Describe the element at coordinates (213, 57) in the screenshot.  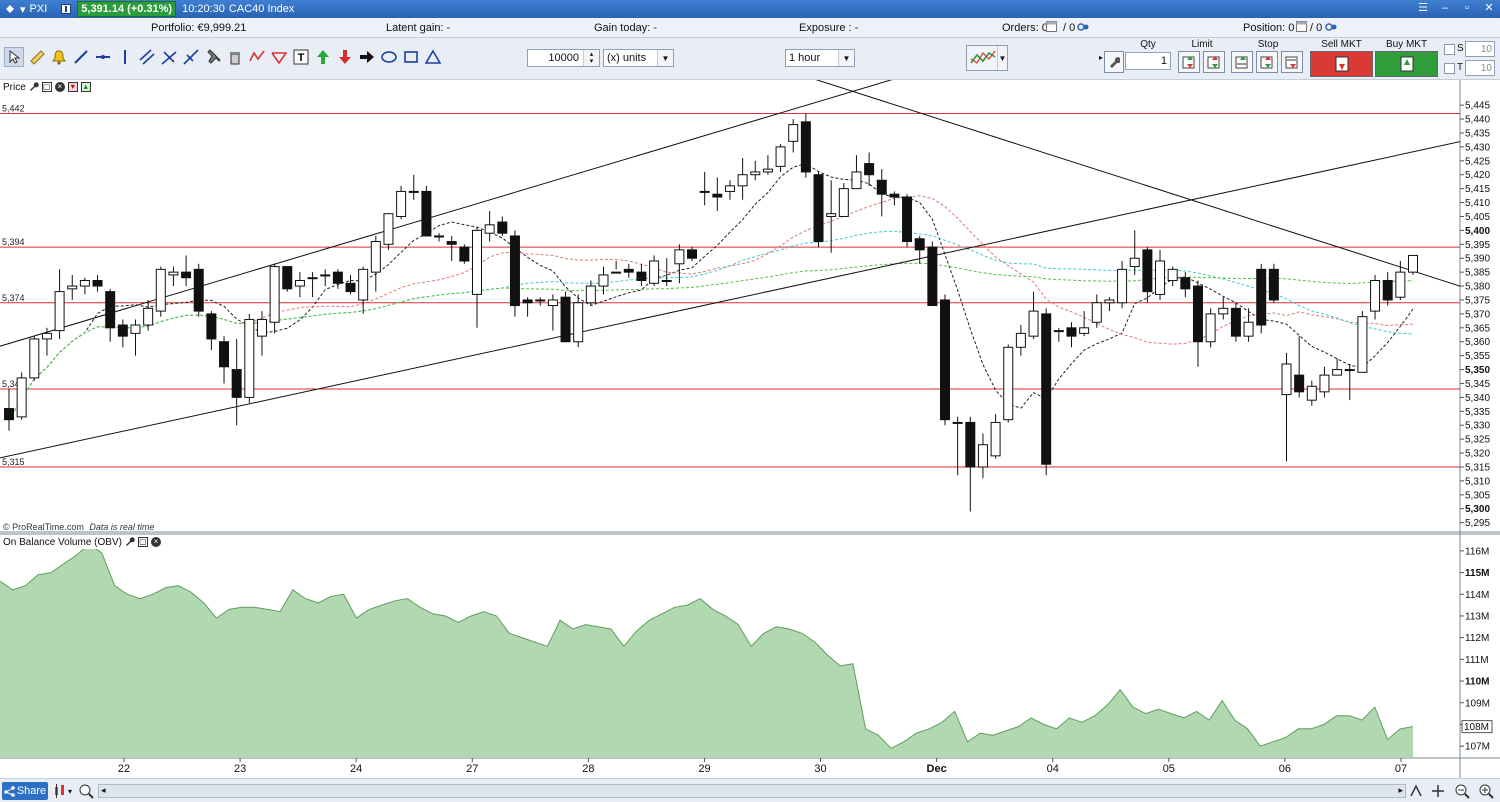
I see `tools-hammer-icon` at that location.